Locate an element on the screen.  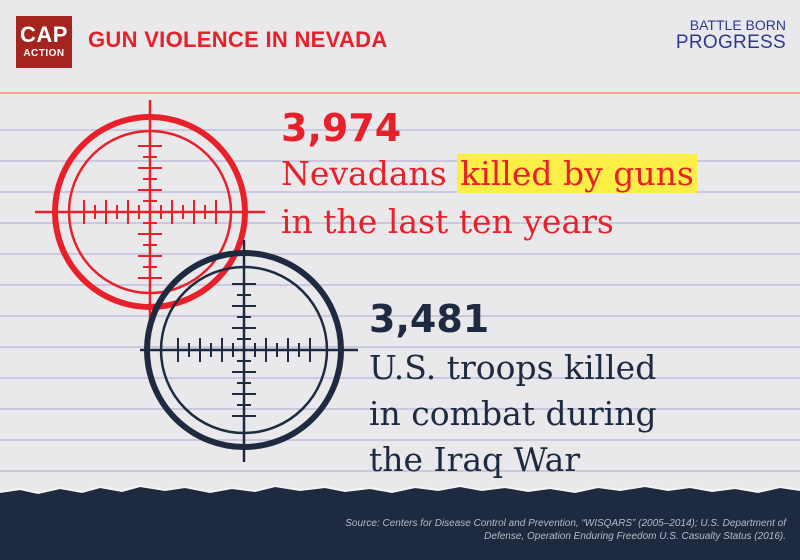
battle-born-progress-logo: BATTLE BORN PROGRESS is located at coordinates (731, 35).